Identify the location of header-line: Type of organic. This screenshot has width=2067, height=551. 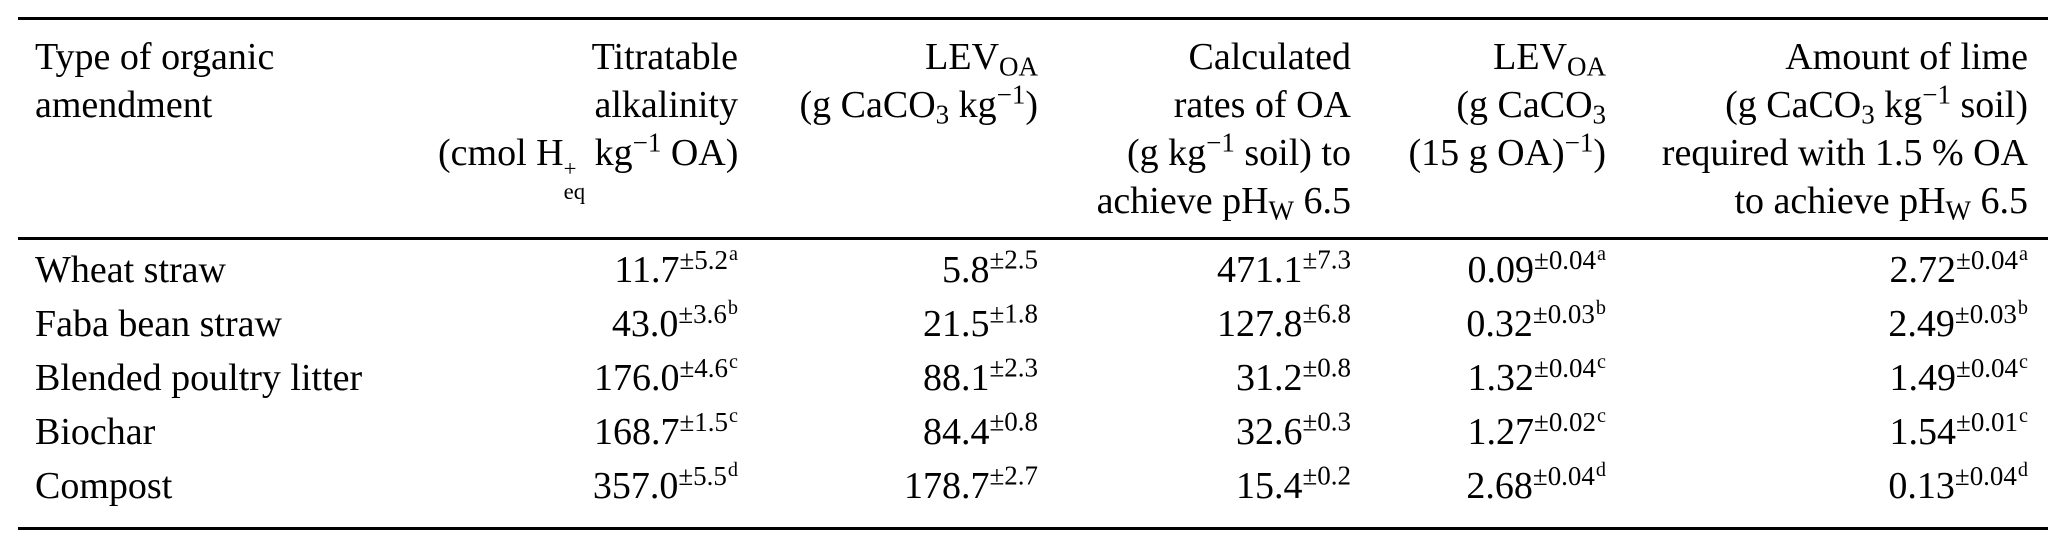
(155, 57).